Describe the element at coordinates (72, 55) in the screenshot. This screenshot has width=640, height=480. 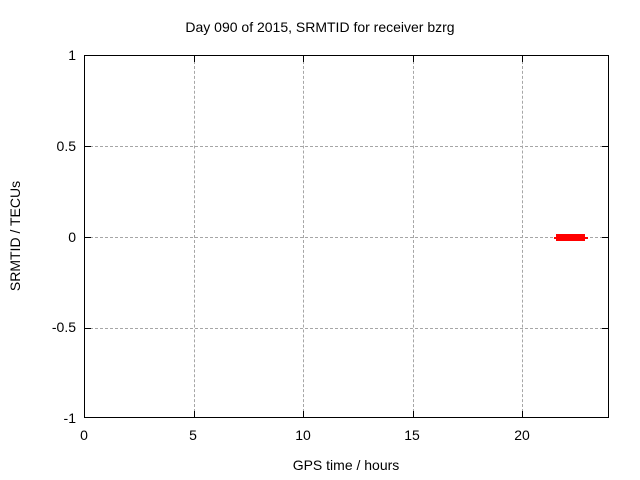
I see `y-tick-label: 1` at that location.